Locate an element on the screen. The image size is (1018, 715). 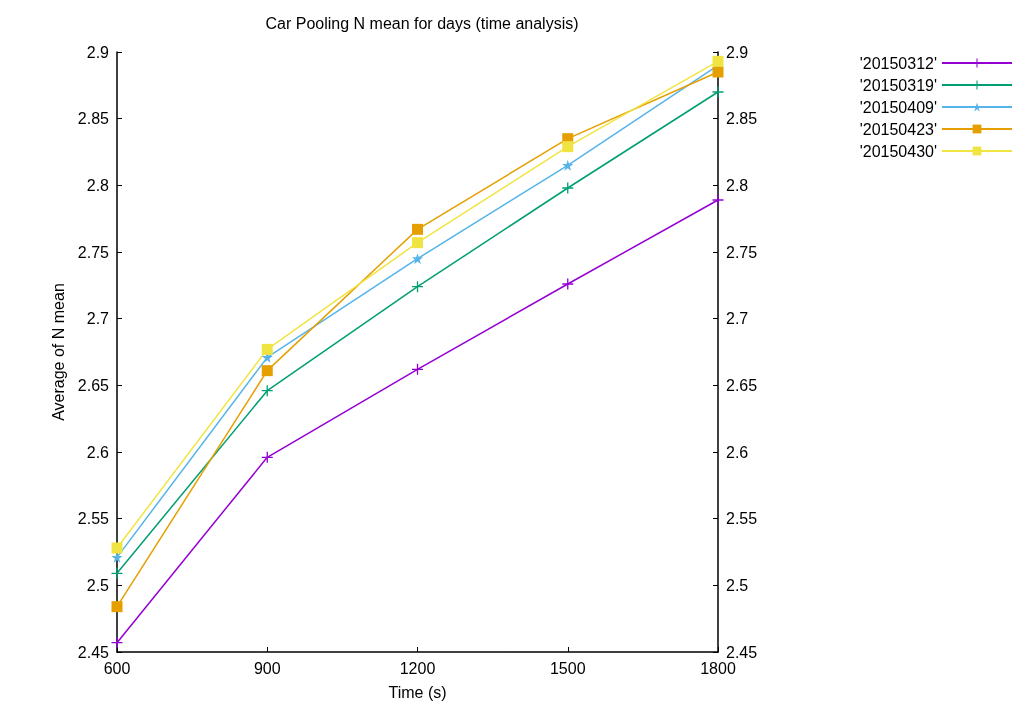
x-tick-label: 1500 is located at coordinates (567, 668).